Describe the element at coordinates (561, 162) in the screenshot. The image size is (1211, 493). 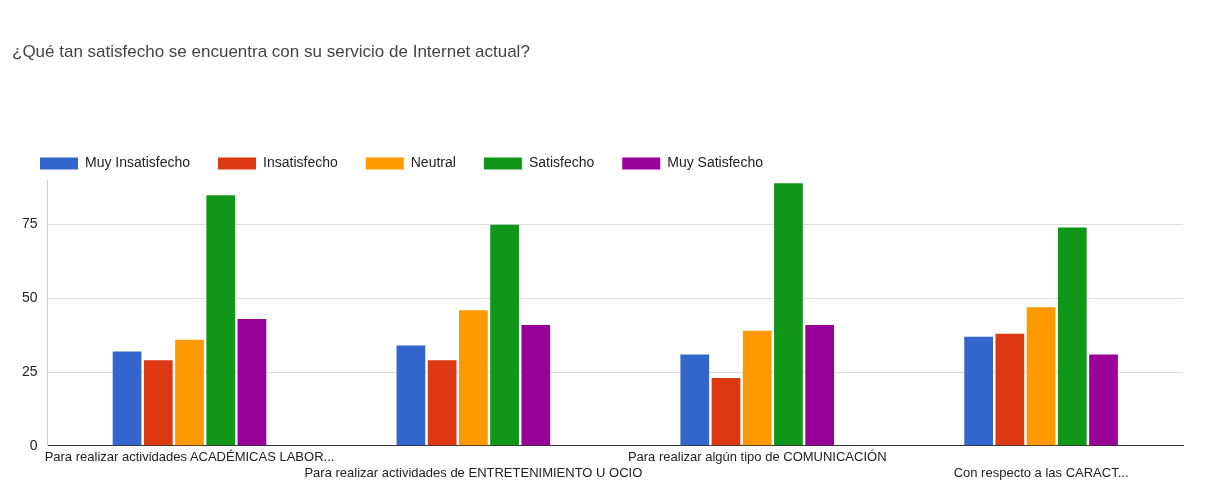
I see `legend-label: Satisfecho` at that location.